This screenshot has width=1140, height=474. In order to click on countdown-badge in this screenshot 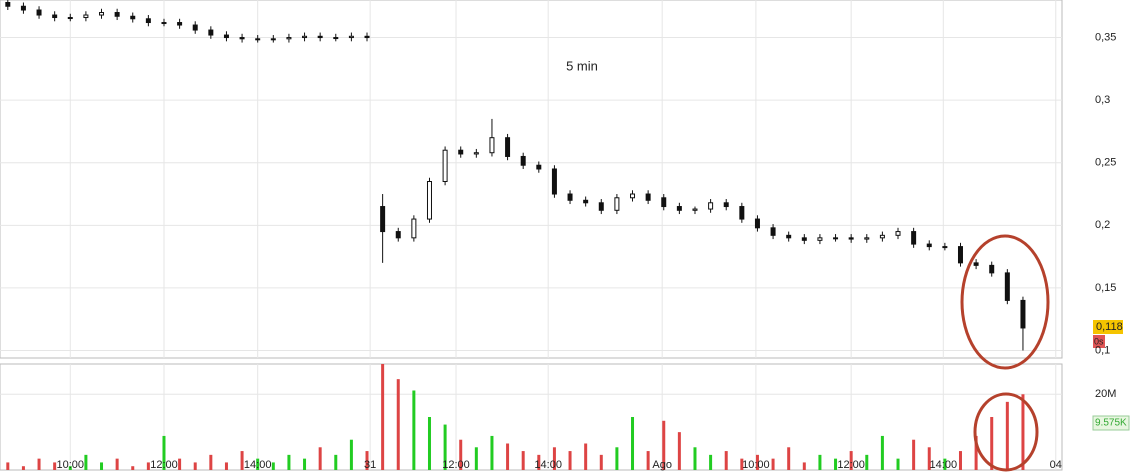, I will do `click(1099, 341)`.